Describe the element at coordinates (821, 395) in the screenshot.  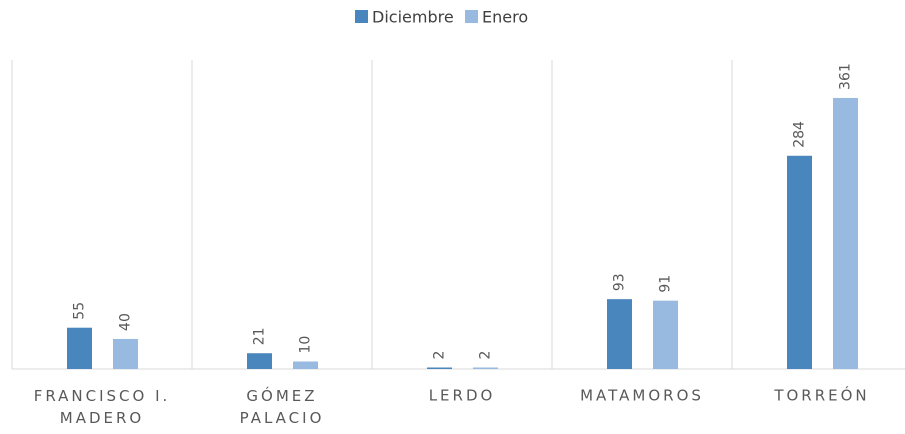
I see `x-tick-label: TORREÓN` at that location.